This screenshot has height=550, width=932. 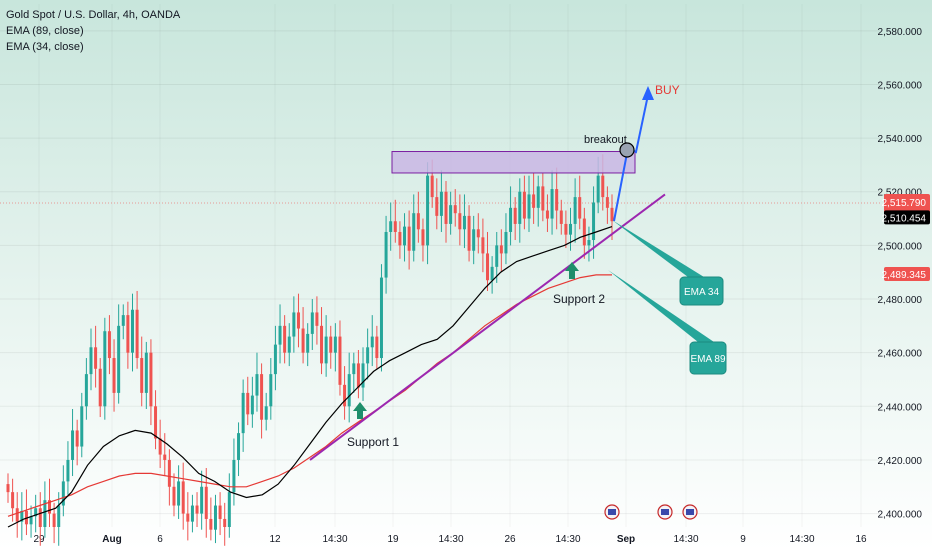 I want to click on ema89-callout-box, so click(x=708, y=358).